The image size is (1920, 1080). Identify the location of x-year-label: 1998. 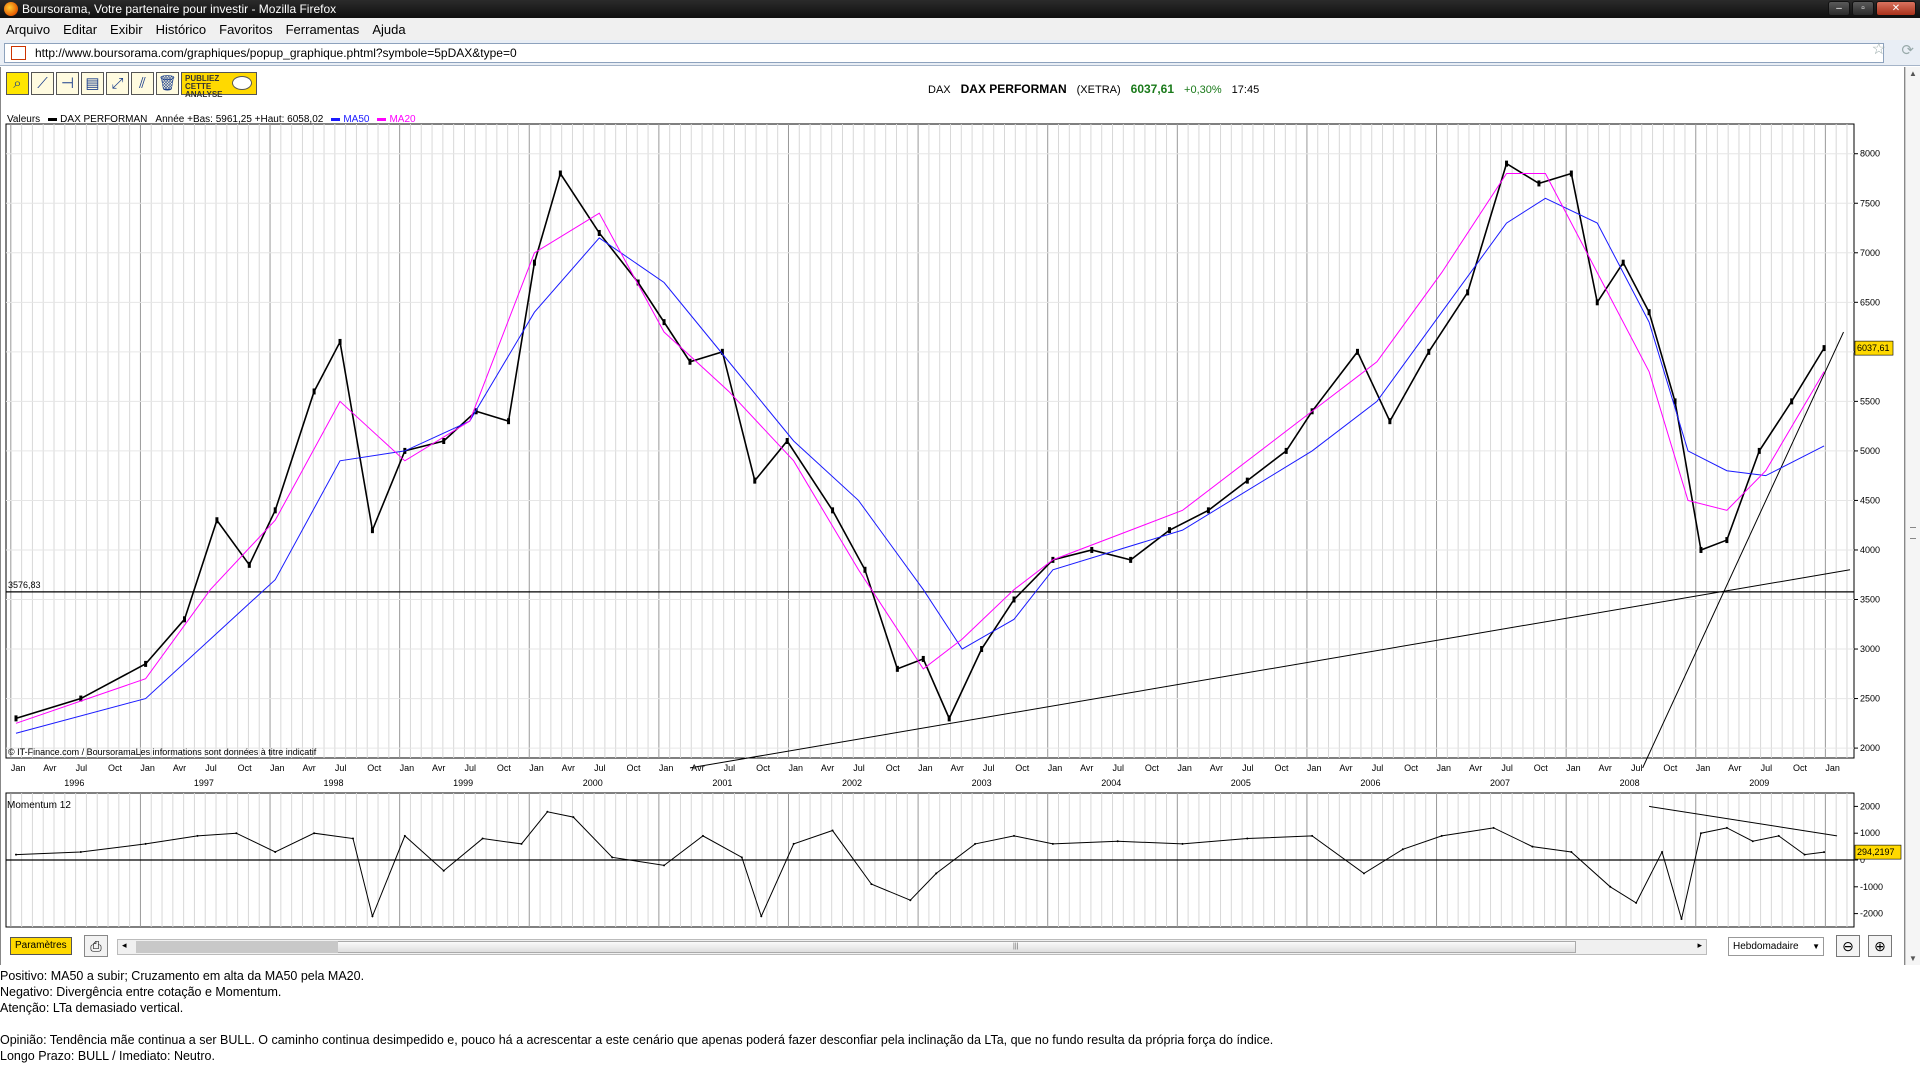
(334, 783).